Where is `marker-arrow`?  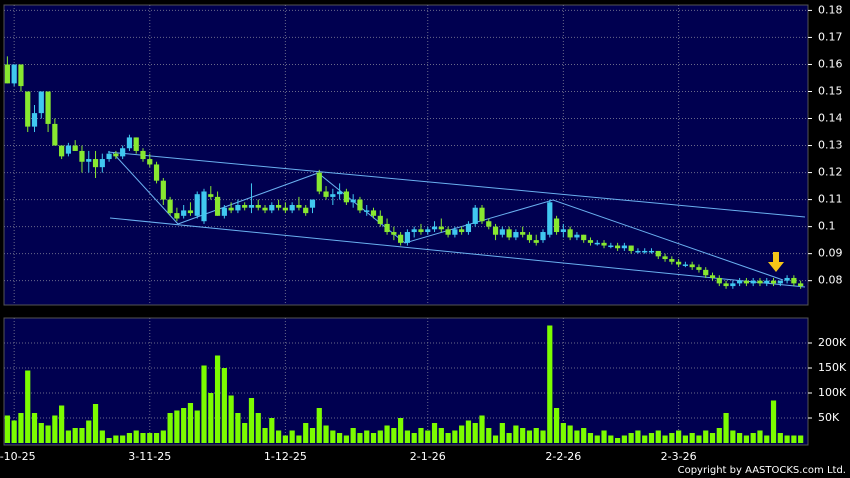
marker-arrow is located at coordinates (776, 262).